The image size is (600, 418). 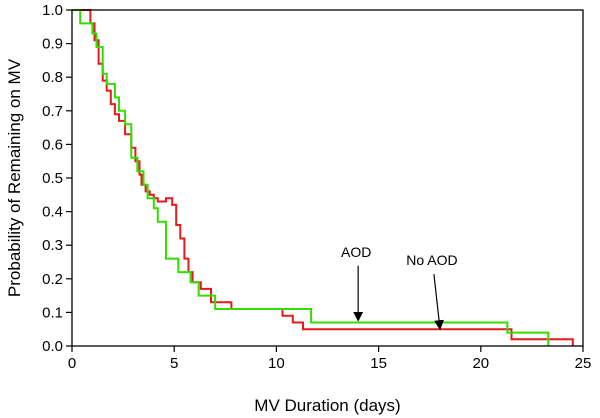 What do you see at coordinates (327, 405) in the screenshot?
I see `x-axis-title: MV Duration (days)` at bounding box center [327, 405].